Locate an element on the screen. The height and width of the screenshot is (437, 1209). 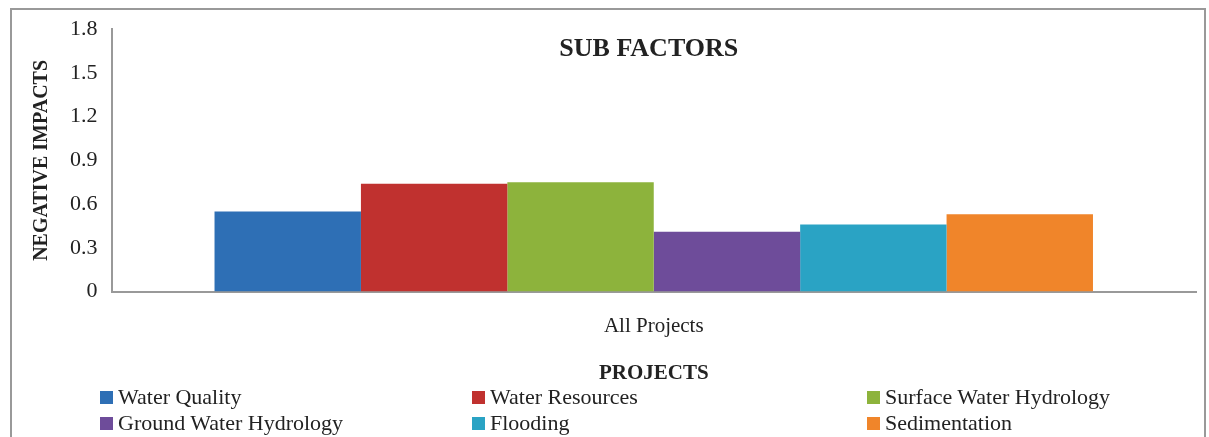
y-tick-label: 0.6 is located at coordinates (84, 202).